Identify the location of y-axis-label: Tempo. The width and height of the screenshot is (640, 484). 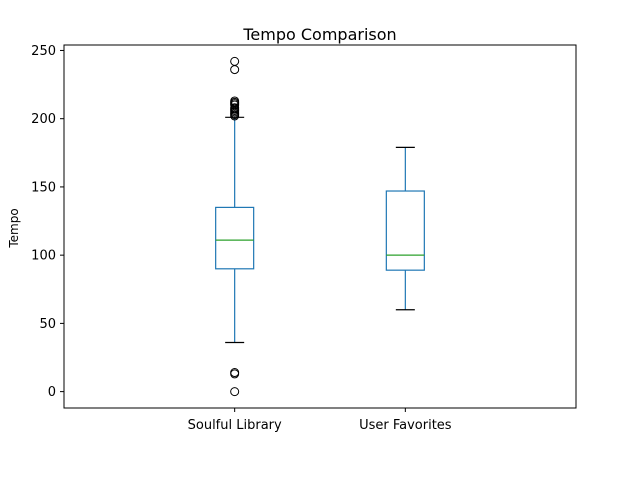
(14, 228).